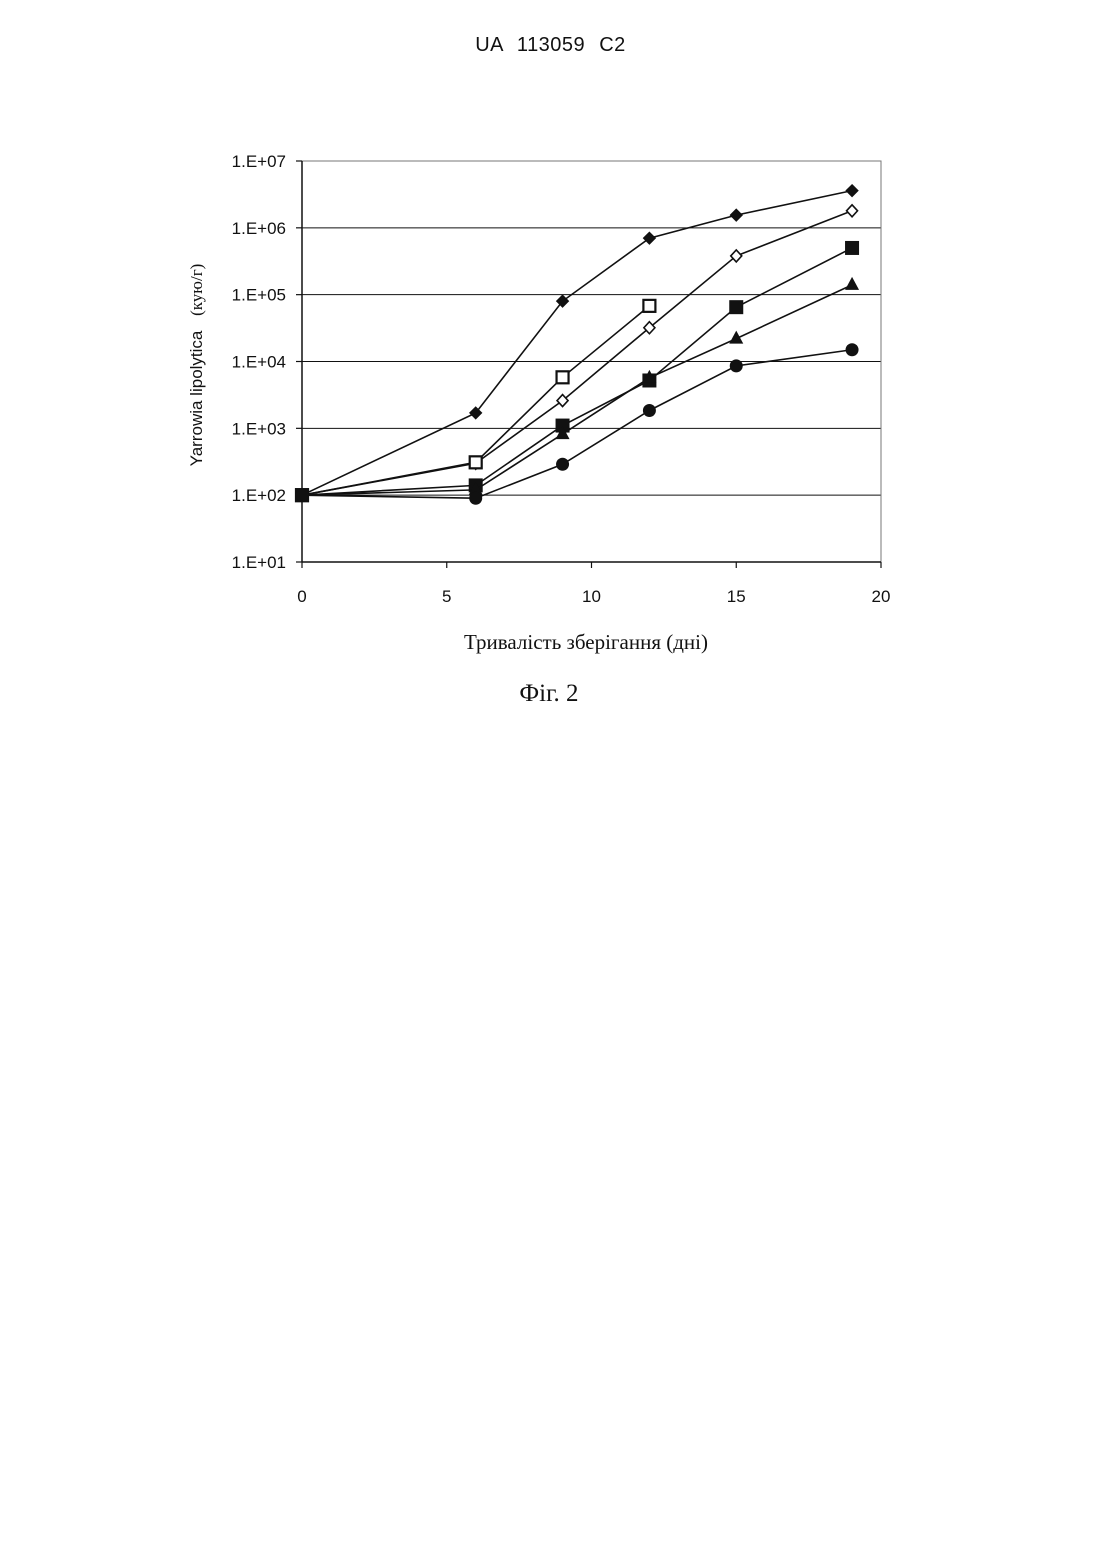 This screenshot has height=1557, width=1101. What do you see at coordinates (475, 400) in the screenshot?
I see `series-square-open` at bounding box center [475, 400].